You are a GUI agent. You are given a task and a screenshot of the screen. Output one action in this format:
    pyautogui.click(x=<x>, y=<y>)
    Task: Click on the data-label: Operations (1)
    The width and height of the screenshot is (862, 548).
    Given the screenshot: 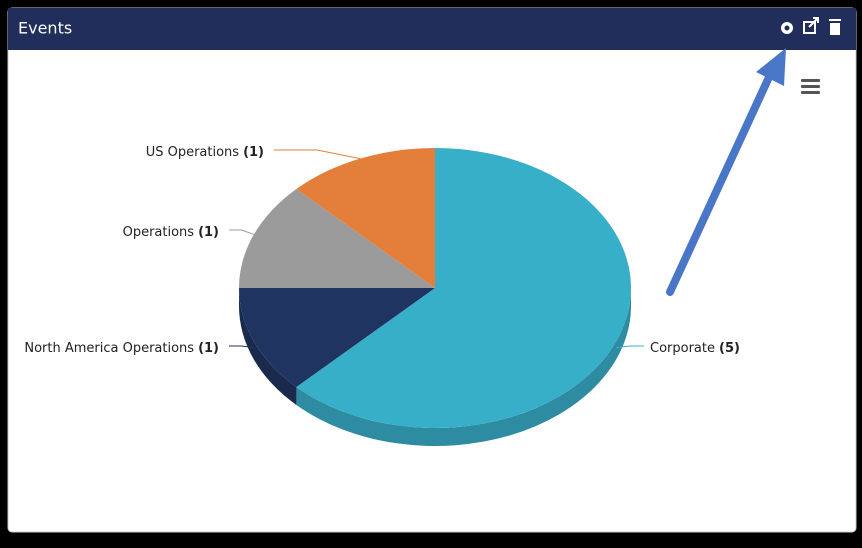 What is the action you would take?
    pyautogui.click(x=171, y=232)
    